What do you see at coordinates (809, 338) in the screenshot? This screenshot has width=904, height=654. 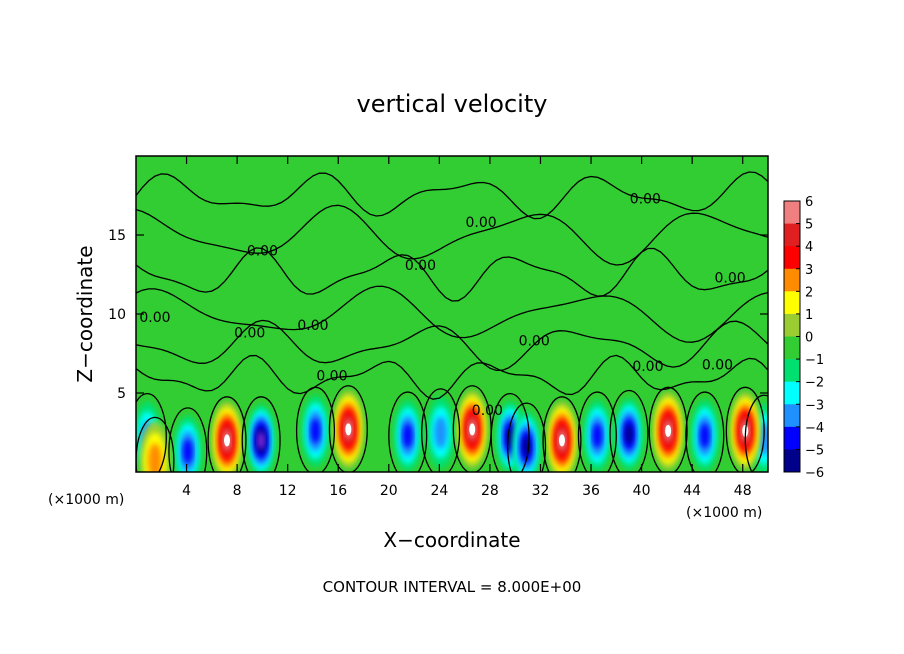 I see `colorbar-label: 0` at bounding box center [809, 338].